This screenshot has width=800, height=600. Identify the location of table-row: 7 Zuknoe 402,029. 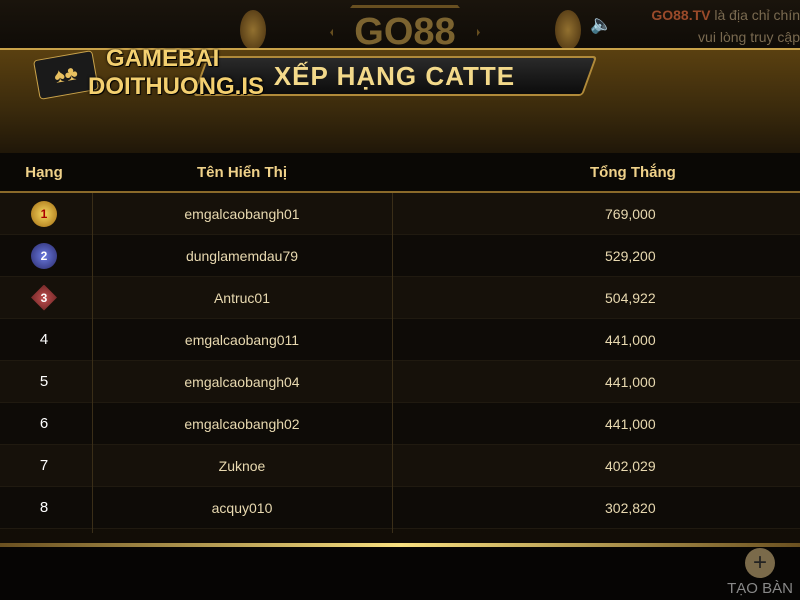
(400, 466).